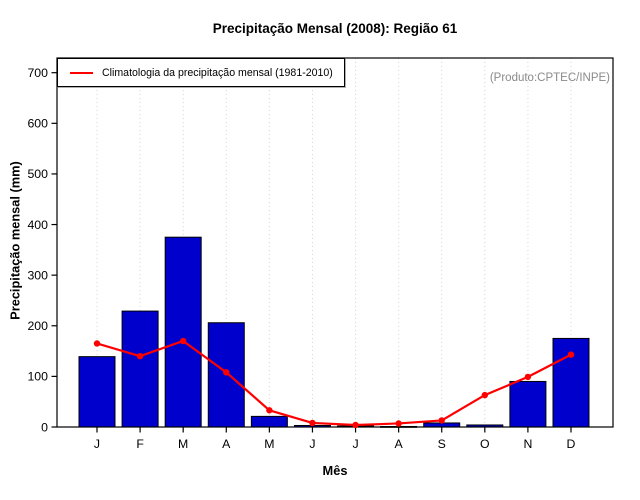  What do you see at coordinates (571, 444) in the screenshot?
I see `x-tick-label-D: D` at bounding box center [571, 444].